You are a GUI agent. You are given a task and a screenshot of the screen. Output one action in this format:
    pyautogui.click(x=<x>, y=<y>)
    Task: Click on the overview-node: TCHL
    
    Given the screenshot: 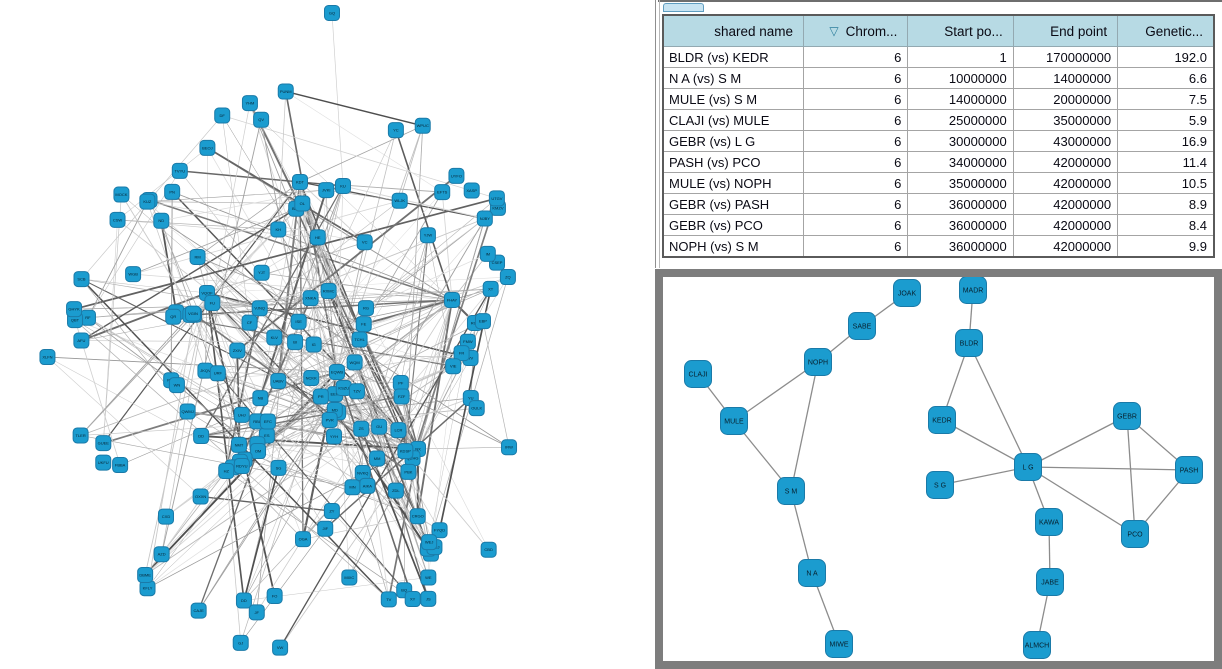 What is the action you would take?
    pyautogui.click(x=359, y=339)
    